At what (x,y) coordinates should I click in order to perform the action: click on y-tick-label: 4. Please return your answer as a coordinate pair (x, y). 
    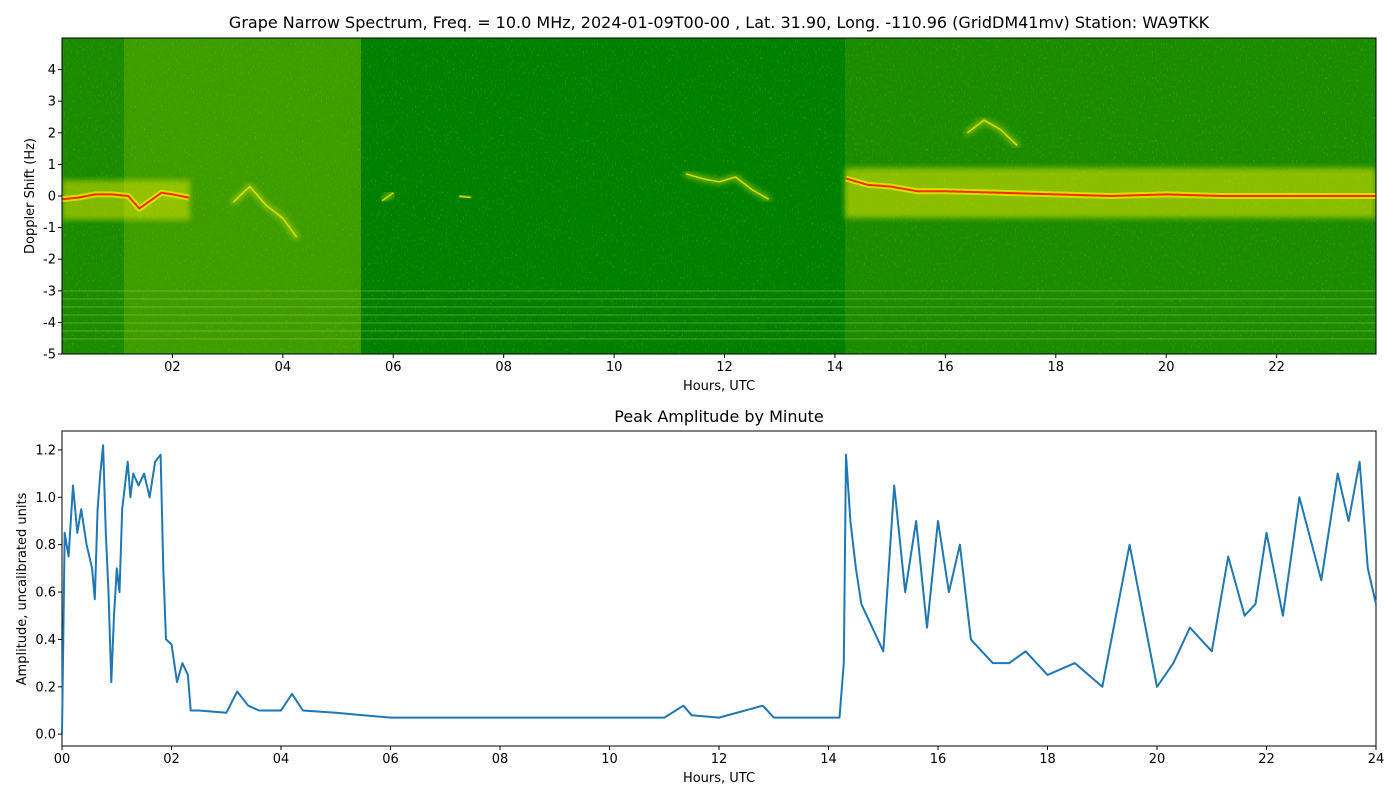
    Looking at the image, I should click on (52, 70).